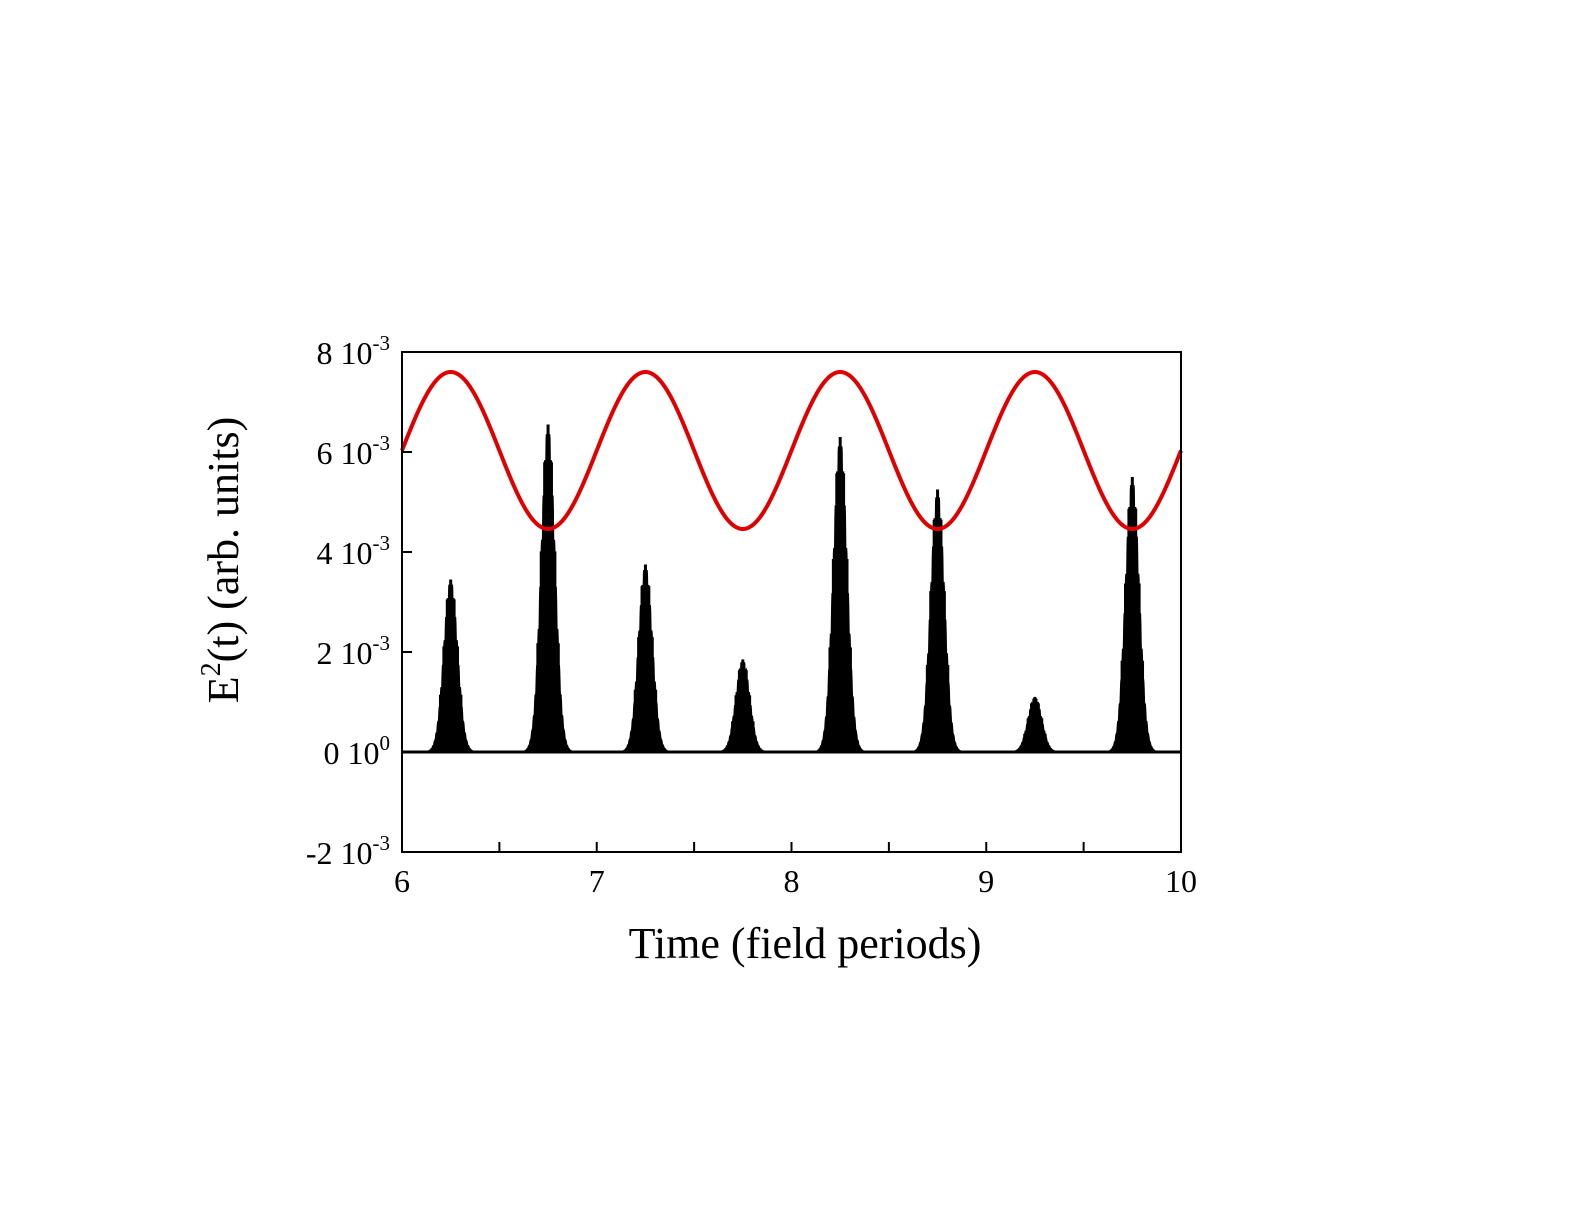 This screenshot has height=1224, width=1584. Describe the element at coordinates (986, 881) in the screenshot. I see `x-tick-label: 9` at that location.